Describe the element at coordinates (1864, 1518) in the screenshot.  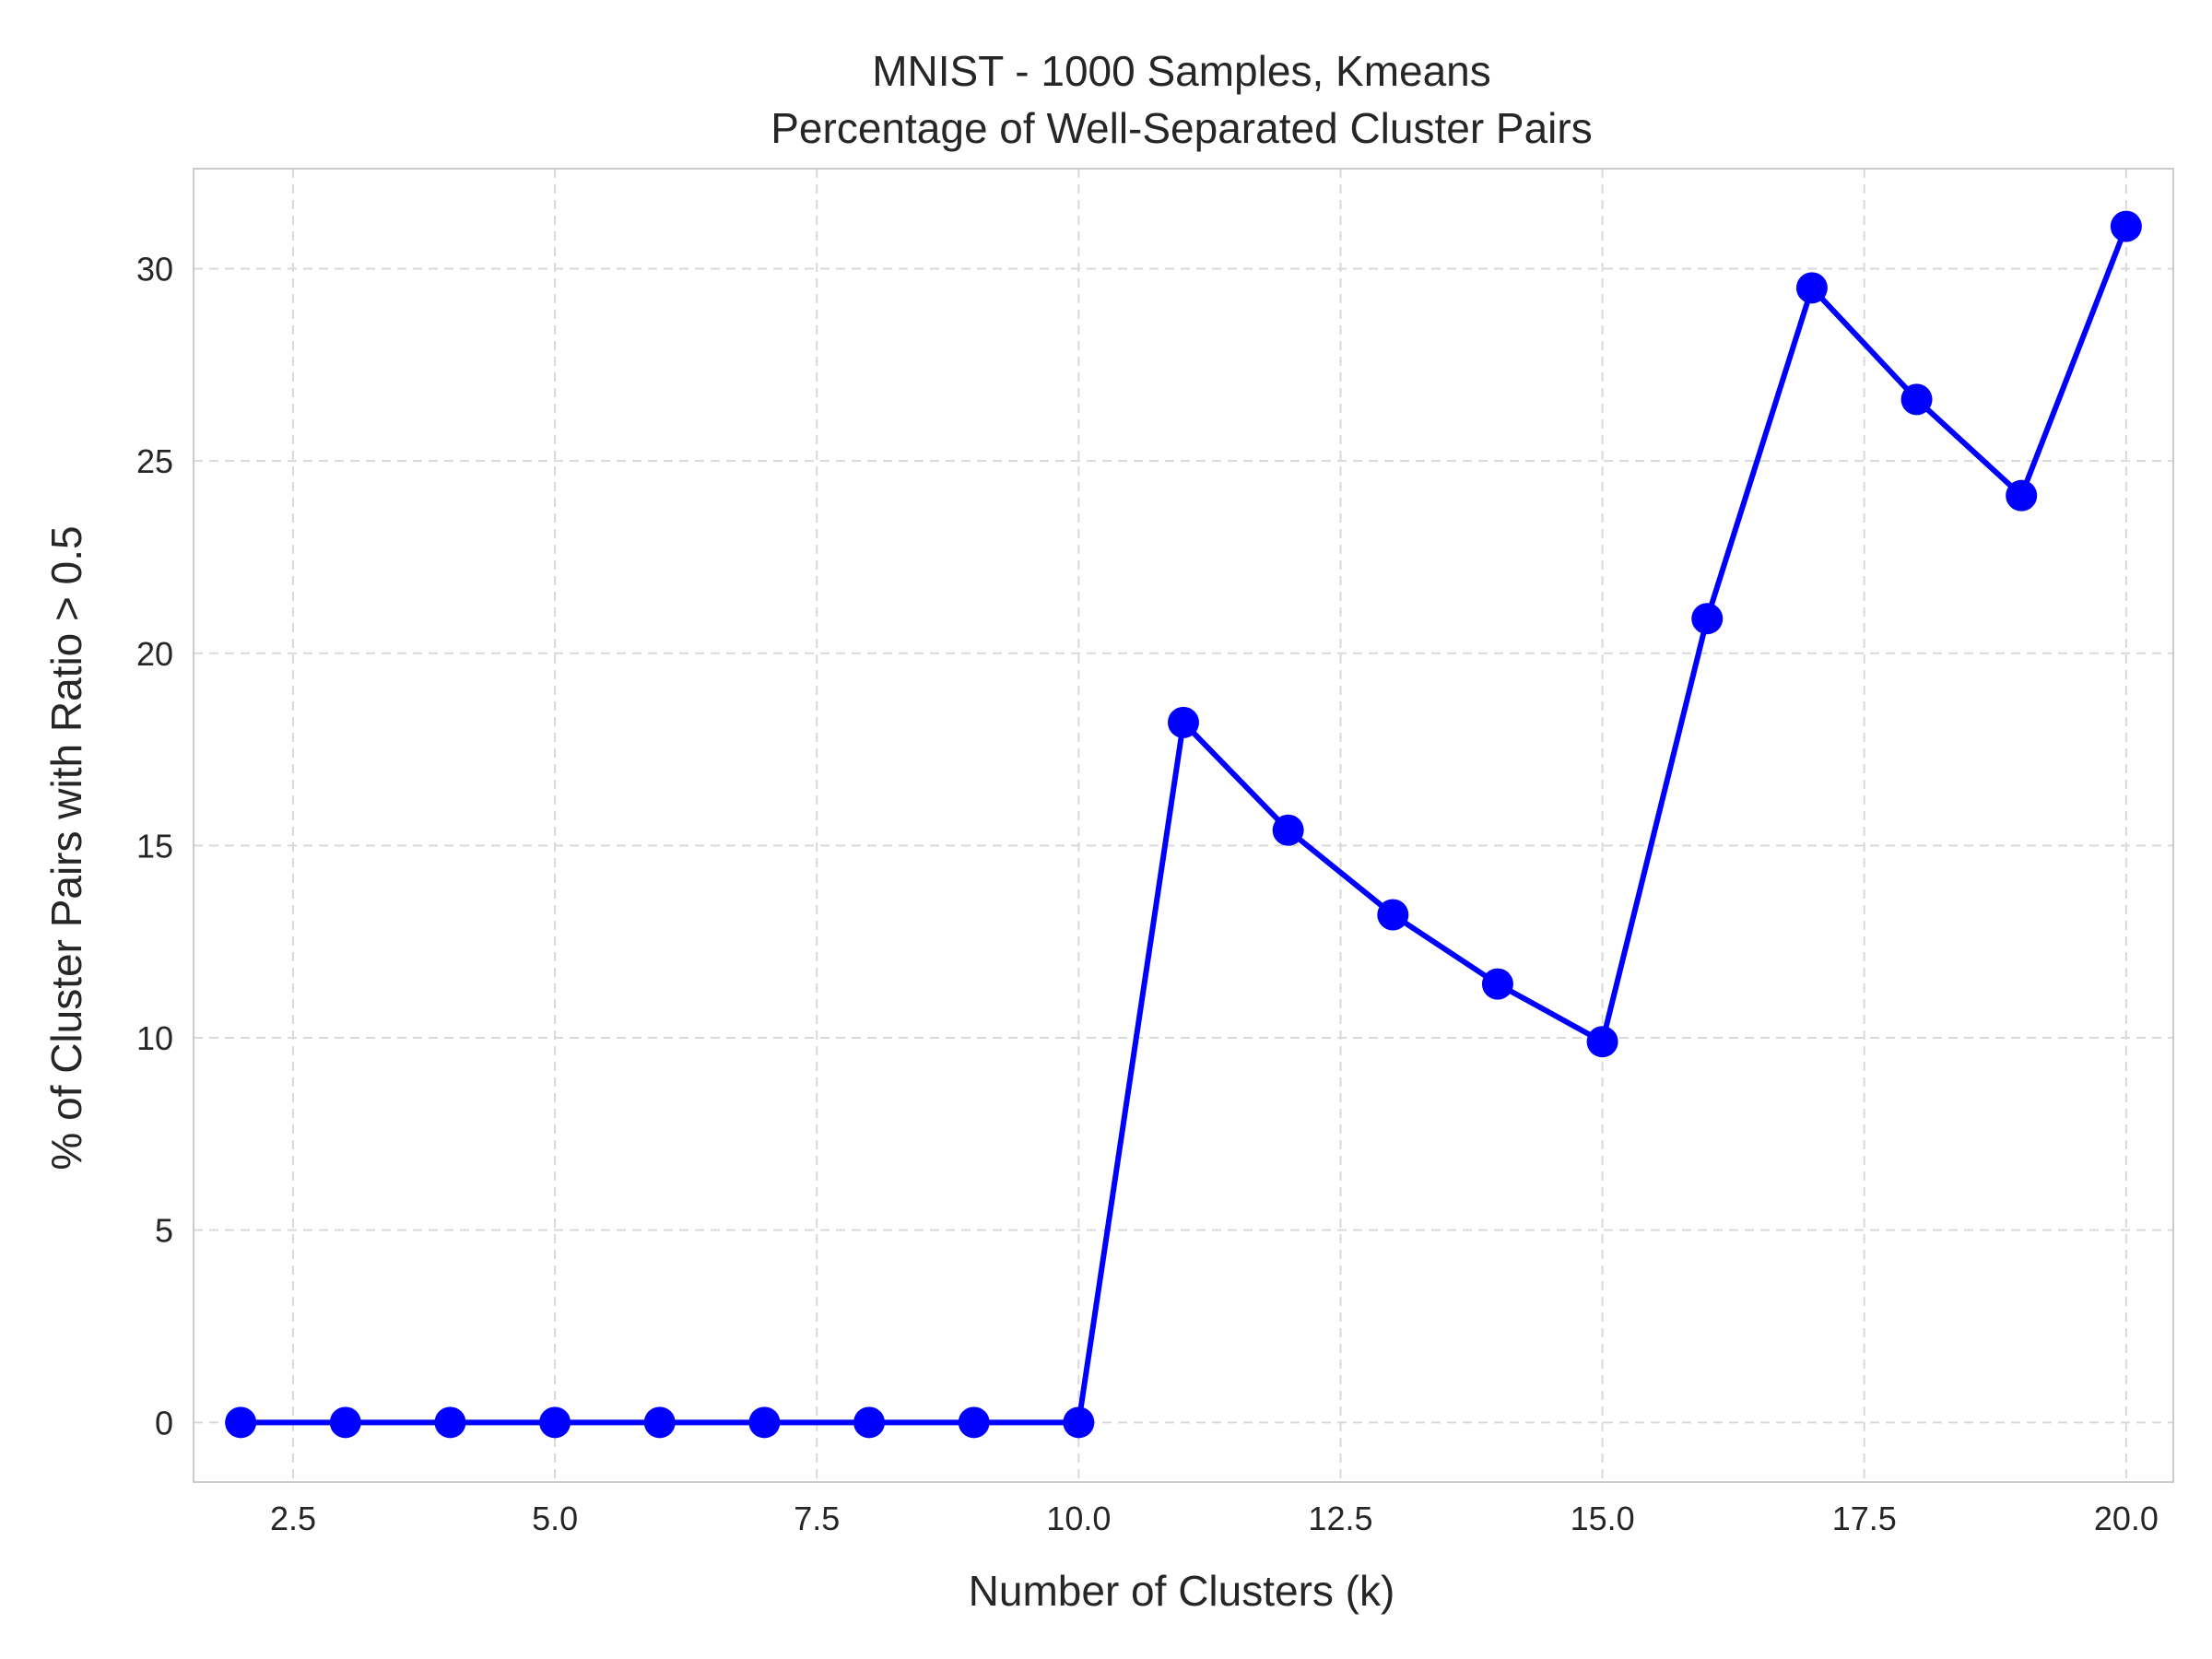
I see `x-tick-label: 17.5` at that location.